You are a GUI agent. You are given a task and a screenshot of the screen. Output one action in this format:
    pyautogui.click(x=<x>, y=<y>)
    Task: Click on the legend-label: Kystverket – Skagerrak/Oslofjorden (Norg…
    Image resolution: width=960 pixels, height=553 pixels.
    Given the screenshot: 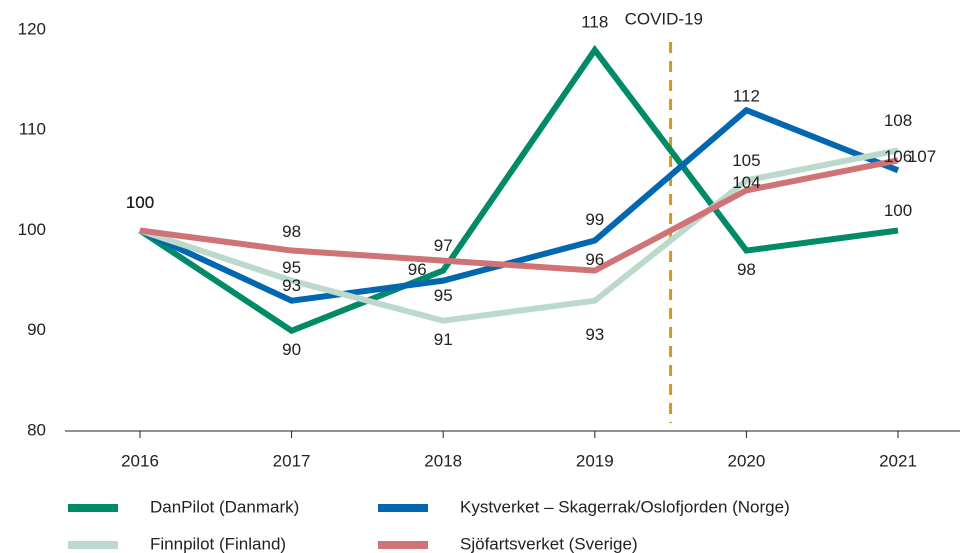 What is the action you would take?
    pyautogui.click(x=625, y=506)
    